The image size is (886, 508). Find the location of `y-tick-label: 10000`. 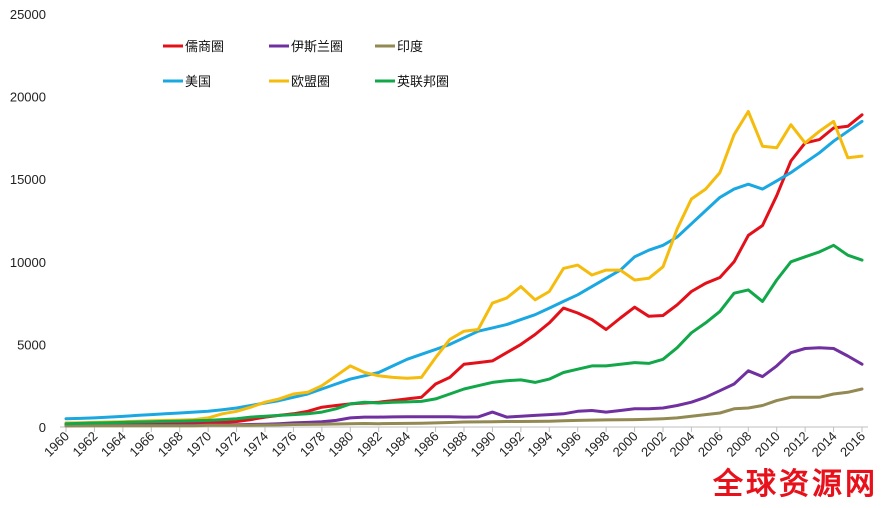

y-tick-label: 10000 is located at coordinates (28, 262).